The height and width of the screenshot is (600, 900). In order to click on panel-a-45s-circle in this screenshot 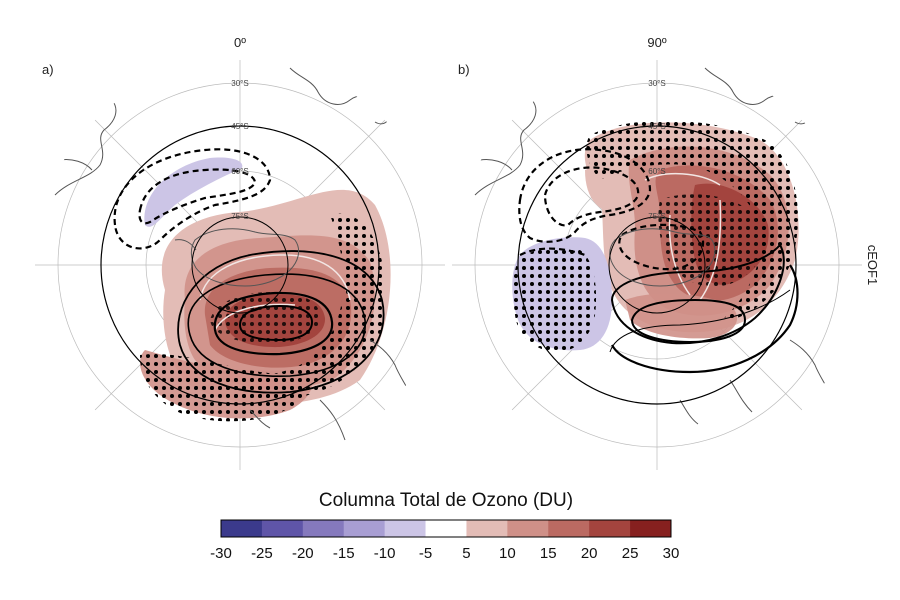, I will do `click(240, 265)`.